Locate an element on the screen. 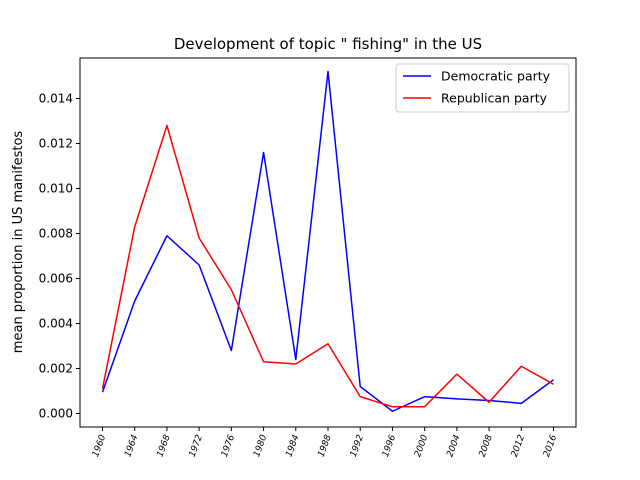 The height and width of the screenshot is (480, 640). y-tick-label: 0.008 is located at coordinates (56, 234).